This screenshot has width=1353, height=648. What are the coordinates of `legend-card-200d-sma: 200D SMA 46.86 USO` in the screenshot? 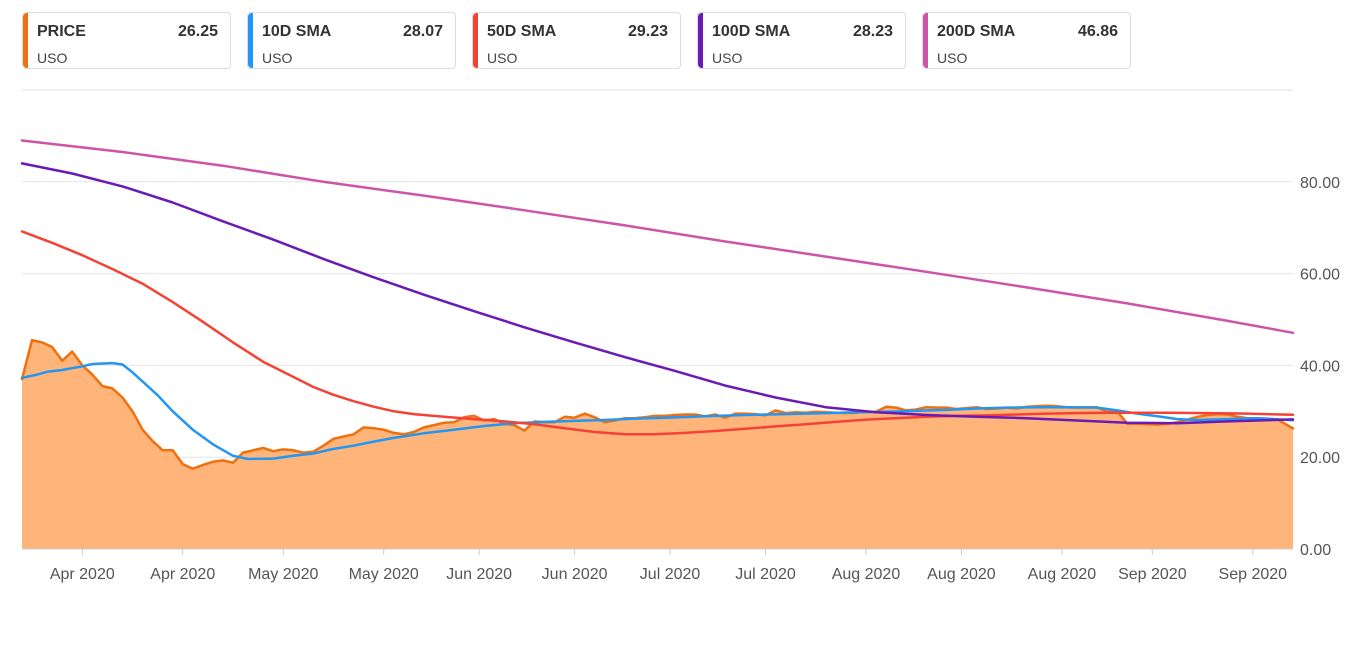 It's located at (1026, 40).